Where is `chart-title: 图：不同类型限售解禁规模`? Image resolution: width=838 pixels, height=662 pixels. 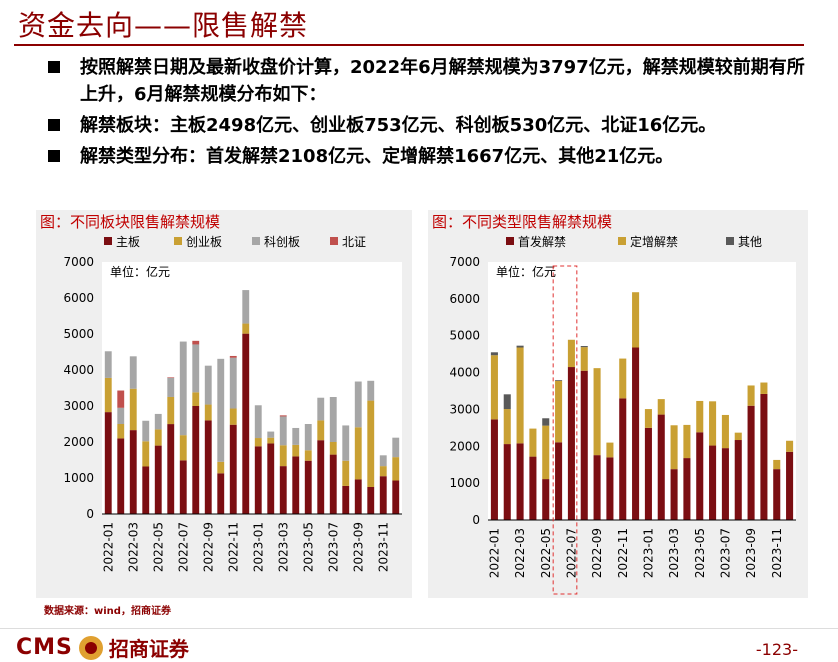
chart-title: 图：不同类型限售解禁规模 is located at coordinates (522, 222).